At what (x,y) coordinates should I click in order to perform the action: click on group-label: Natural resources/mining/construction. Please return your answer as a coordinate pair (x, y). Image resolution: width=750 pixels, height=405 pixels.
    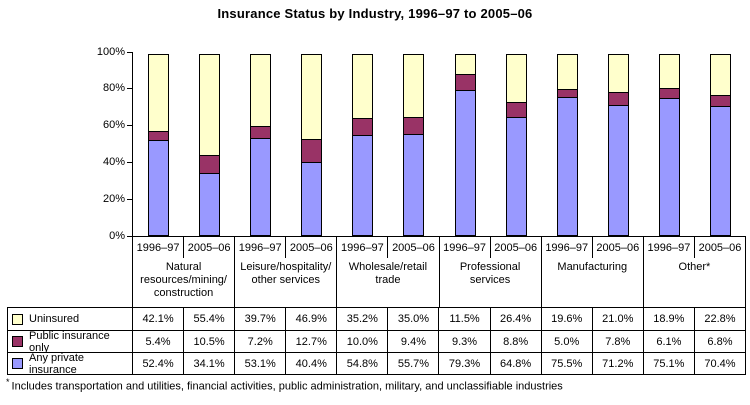
    Looking at the image, I should click on (183, 282).